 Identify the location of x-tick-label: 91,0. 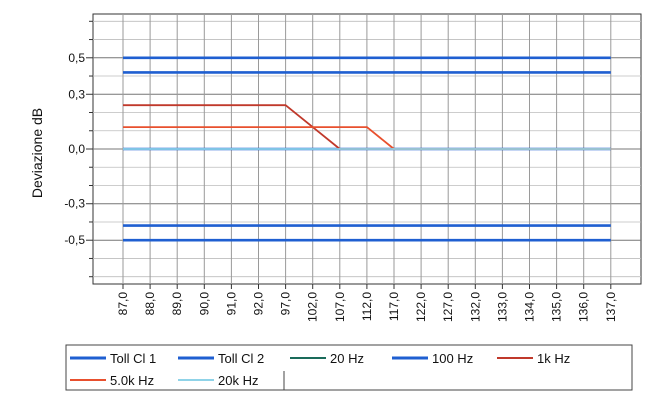
(231, 304).